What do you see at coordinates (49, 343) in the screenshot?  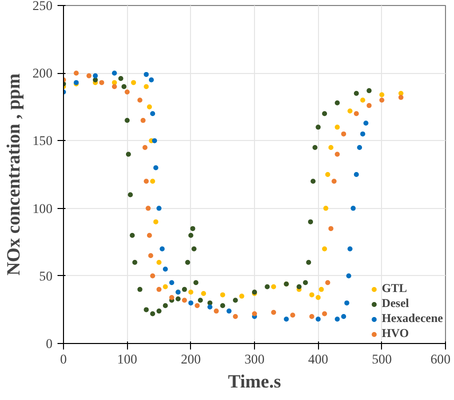 I see `y-tick-label: 0` at bounding box center [49, 343].